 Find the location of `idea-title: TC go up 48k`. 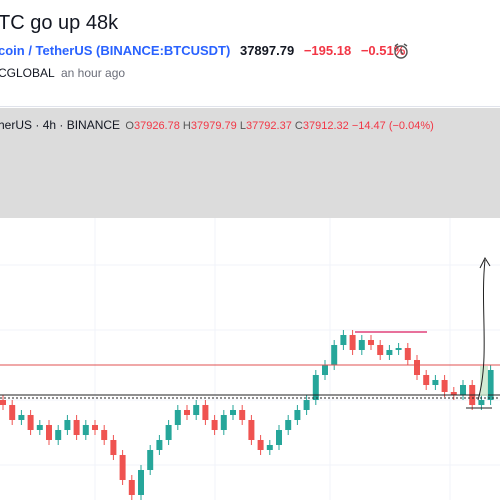

idea-title: TC go up 48k is located at coordinates (59, 23).